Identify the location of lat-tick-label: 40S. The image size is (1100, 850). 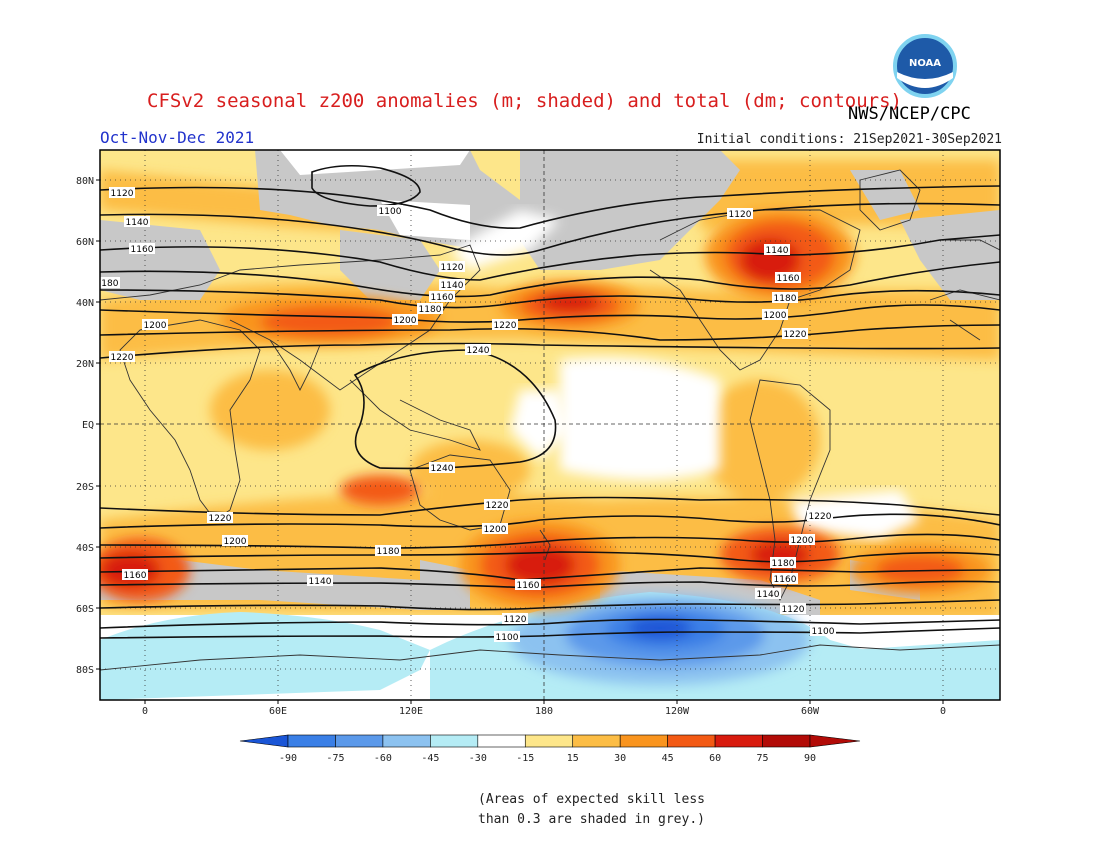
(85, 548).